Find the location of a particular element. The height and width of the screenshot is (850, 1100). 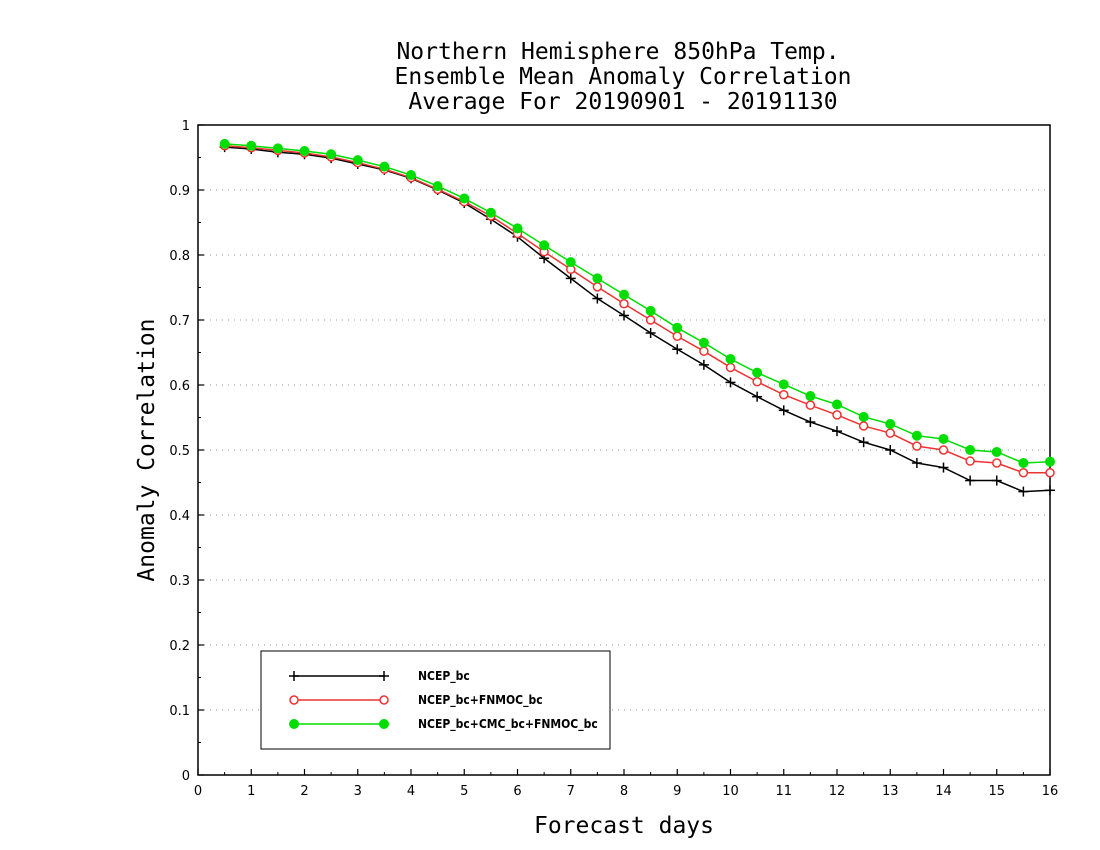

y-tick-label: 0.8 is located at coordinates (179, 256).